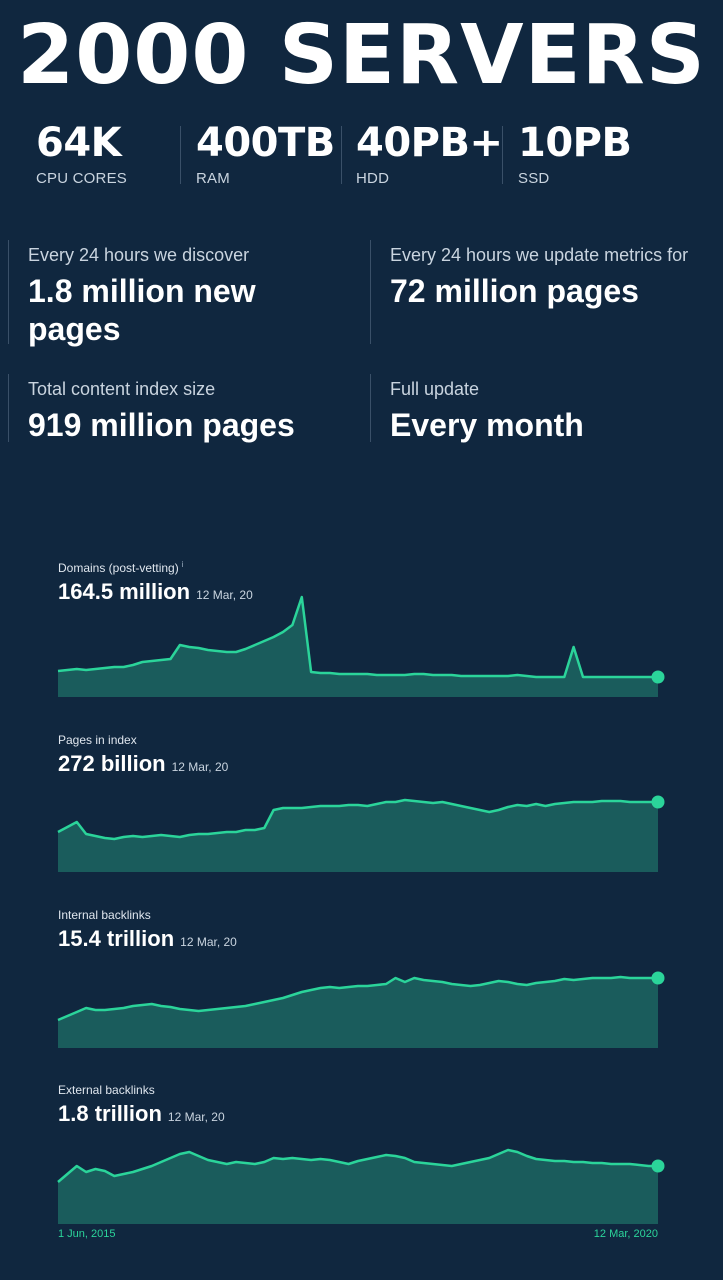  I want to click on x-axis-start-label: 1 Jun, 2015, so click(87, 1234).